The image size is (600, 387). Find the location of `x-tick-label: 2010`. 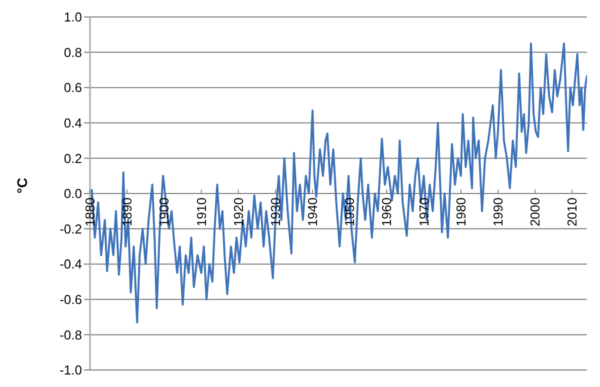

x-tick-label: 2010 is located at coordinates (572, 212).